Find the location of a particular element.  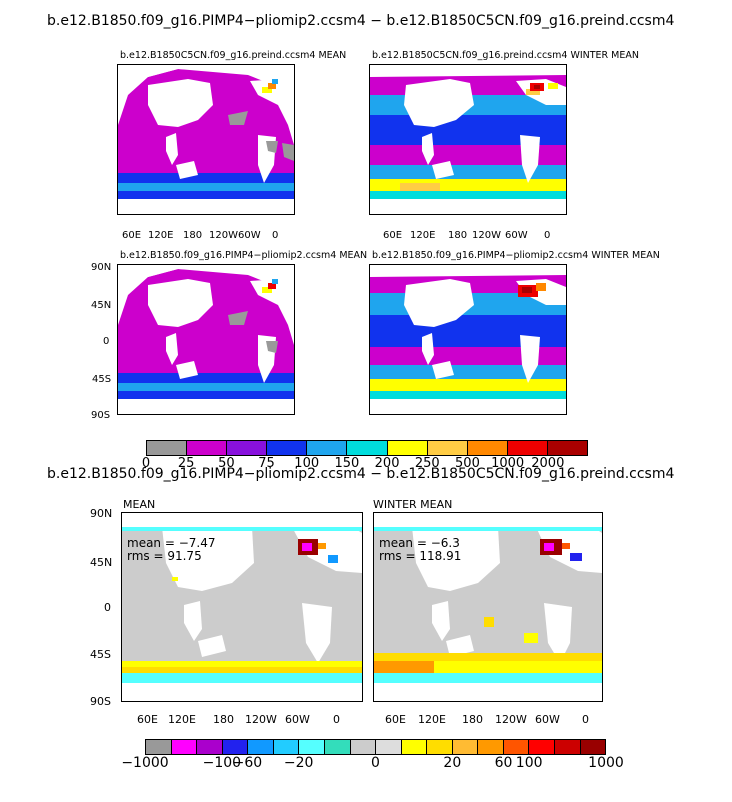

lon-tick-0-p2: 0 is located at coordinates (547, 235).